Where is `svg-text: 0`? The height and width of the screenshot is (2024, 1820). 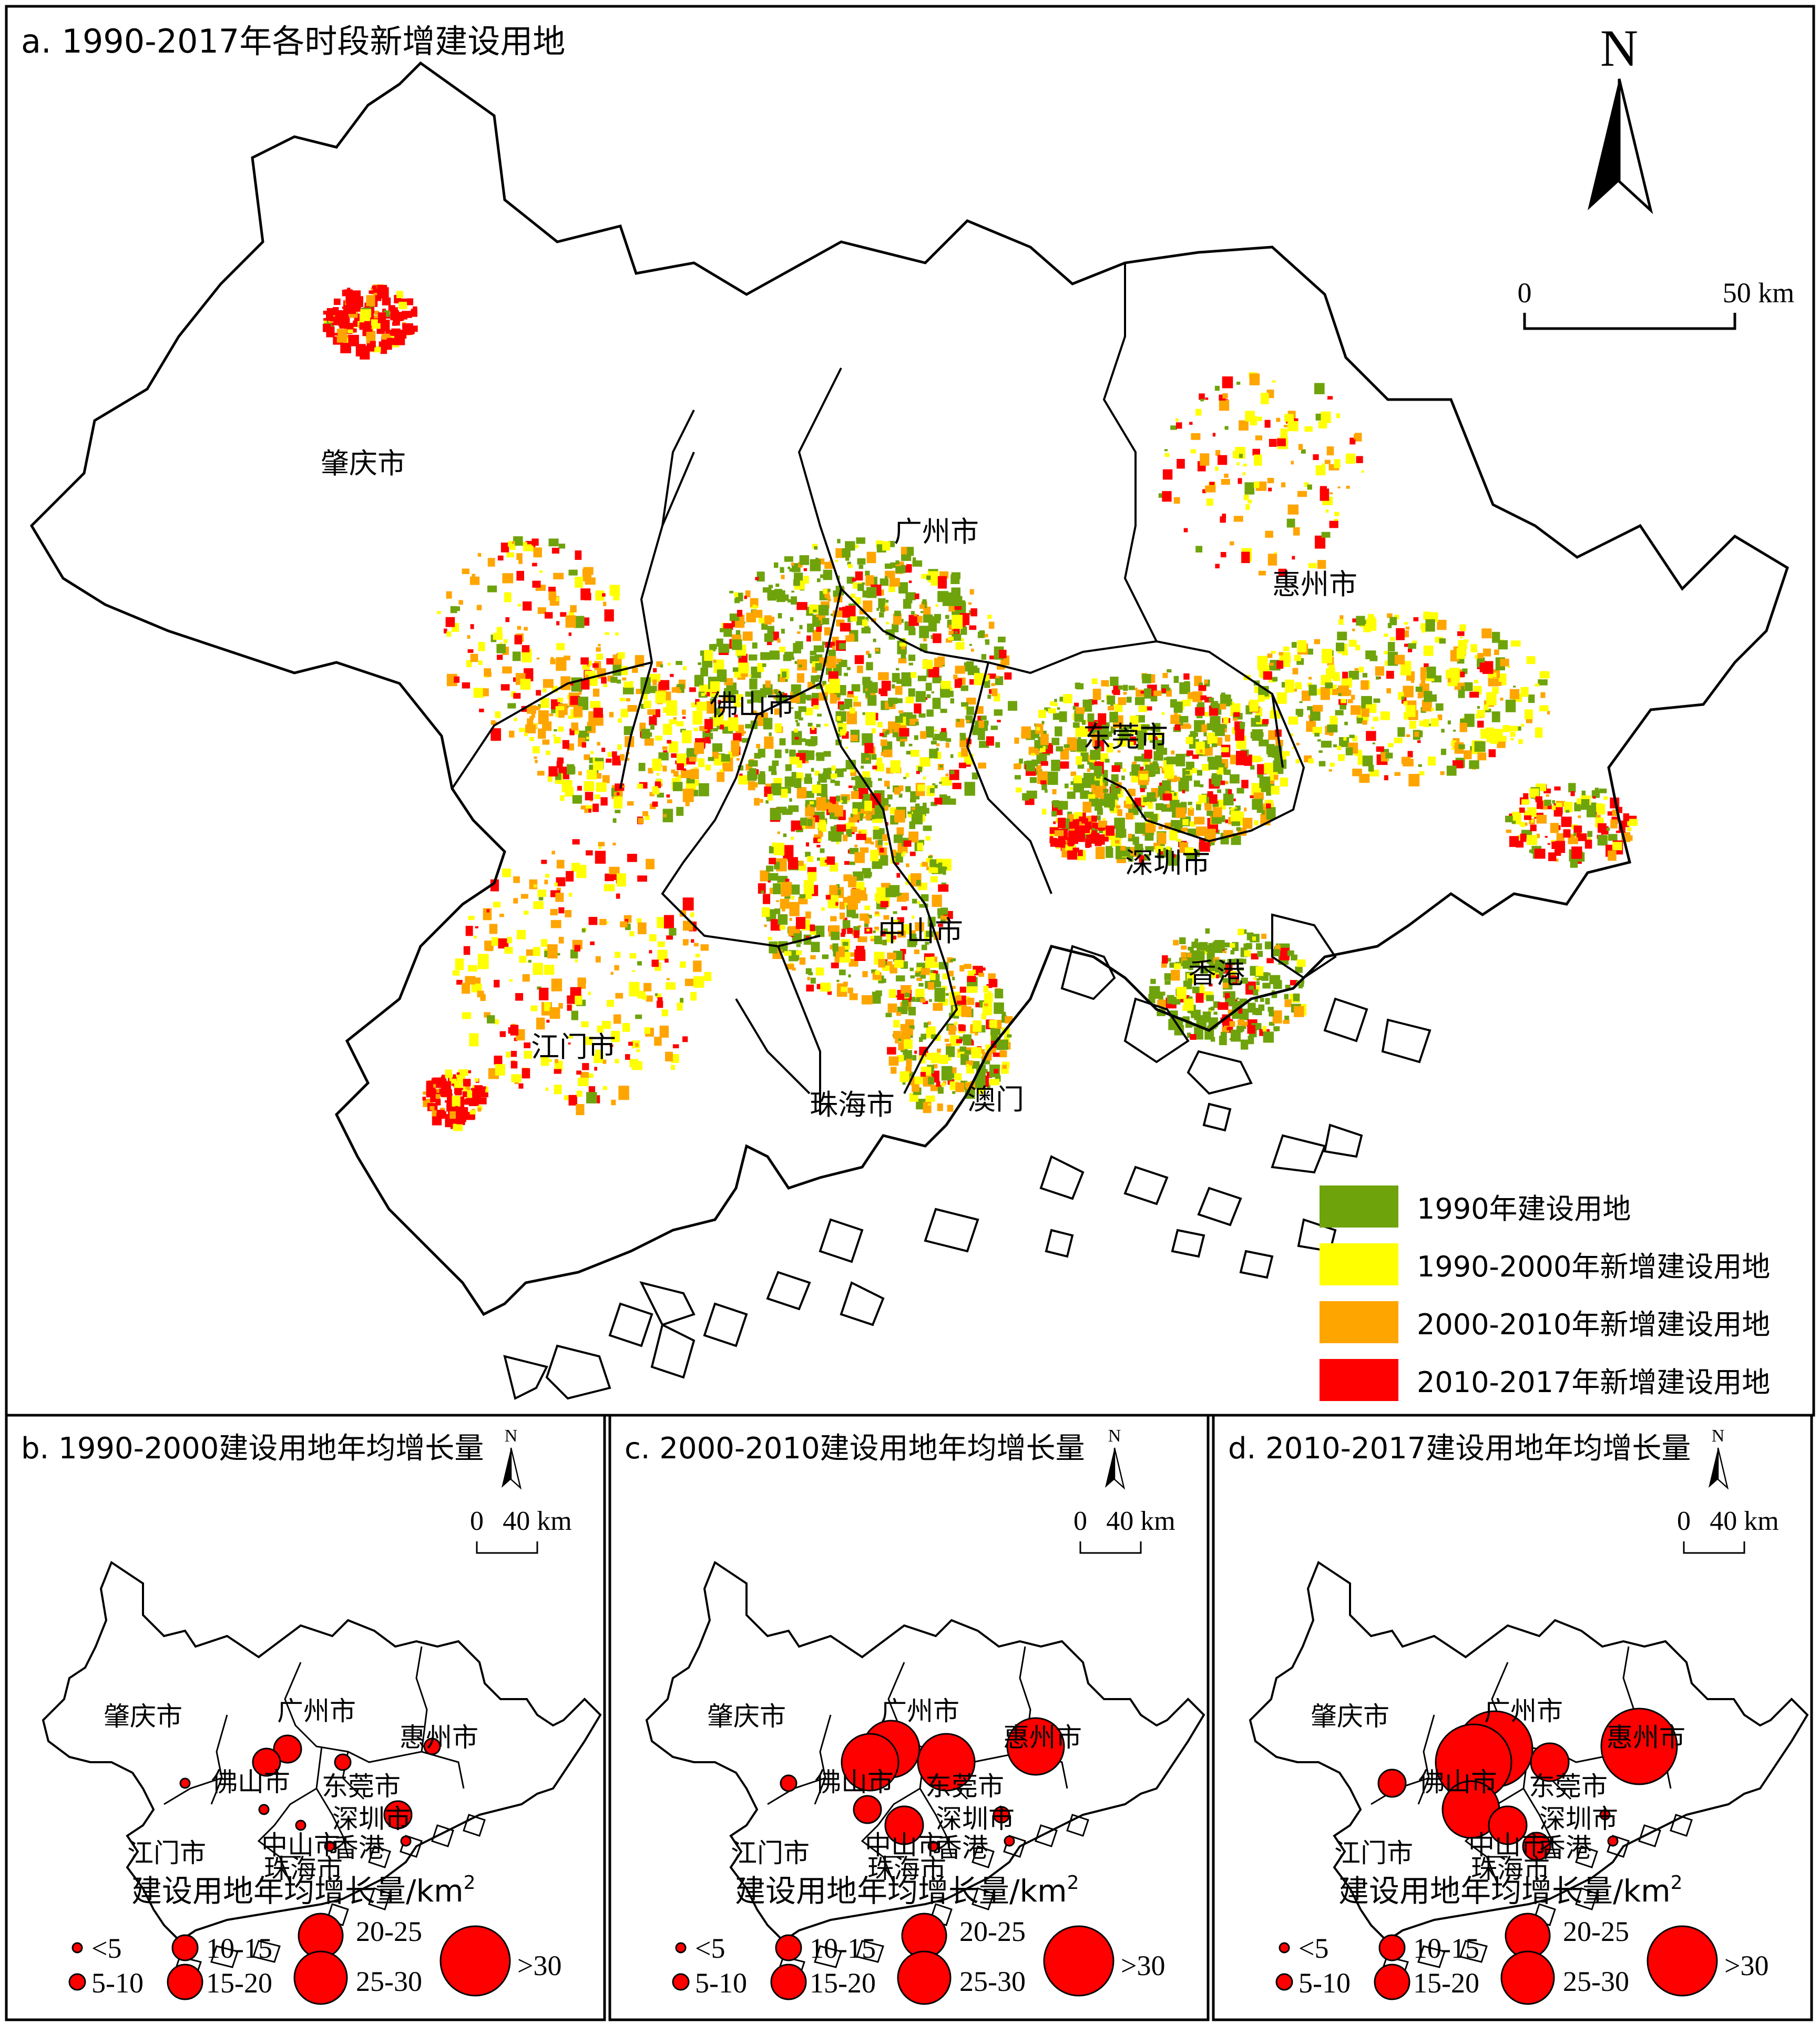 svg-text: 0 is located at coordinates (477, 1521).